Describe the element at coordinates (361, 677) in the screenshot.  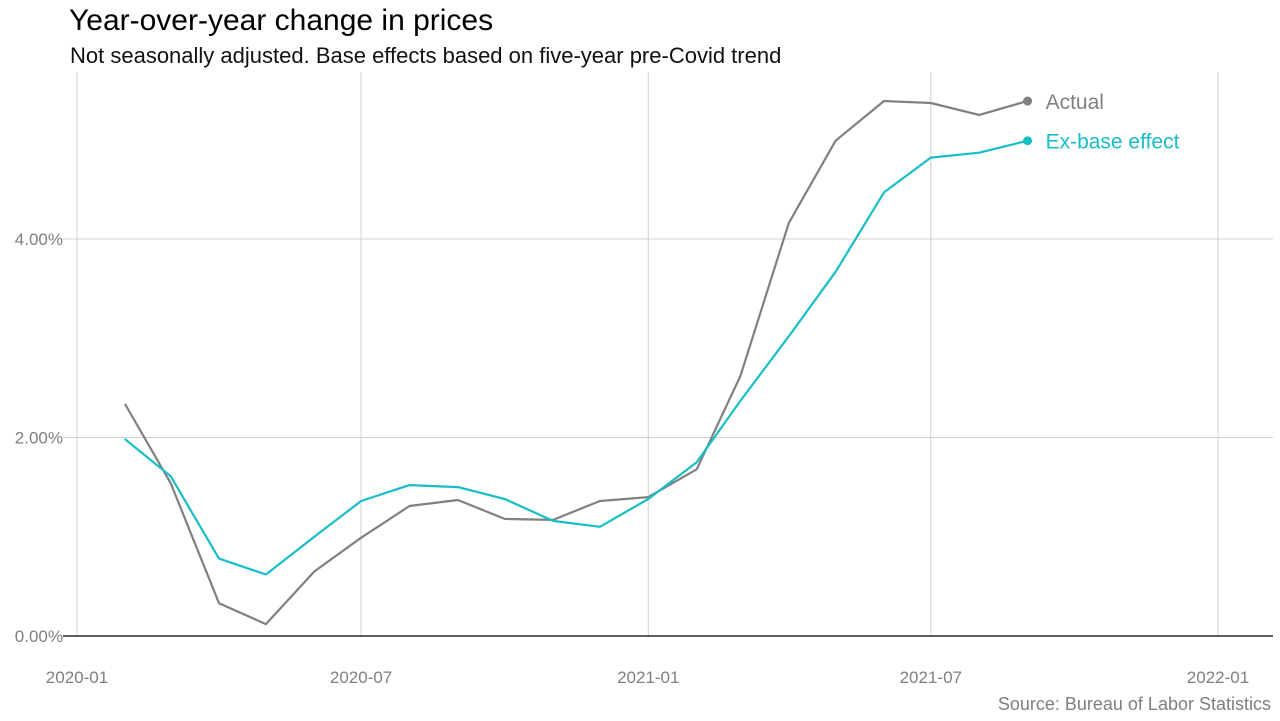
I see `x-tick-label: 2020-07` at that location.